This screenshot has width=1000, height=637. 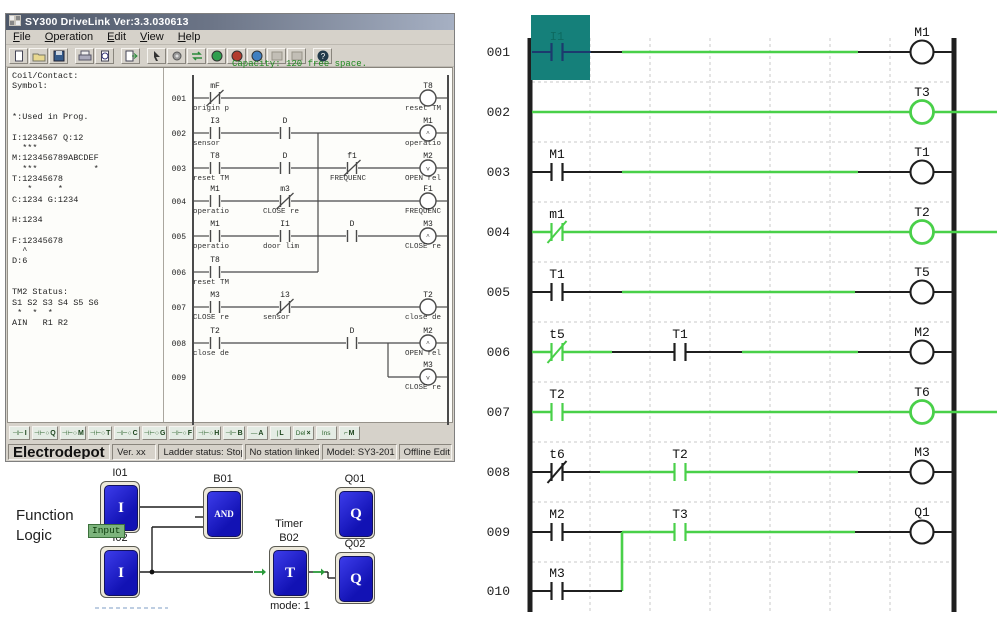 What do you see at coordinates (45, 525) in the screenshot?
I see `function-logic-caption: Function Logic` at bounding box center [45, 525].